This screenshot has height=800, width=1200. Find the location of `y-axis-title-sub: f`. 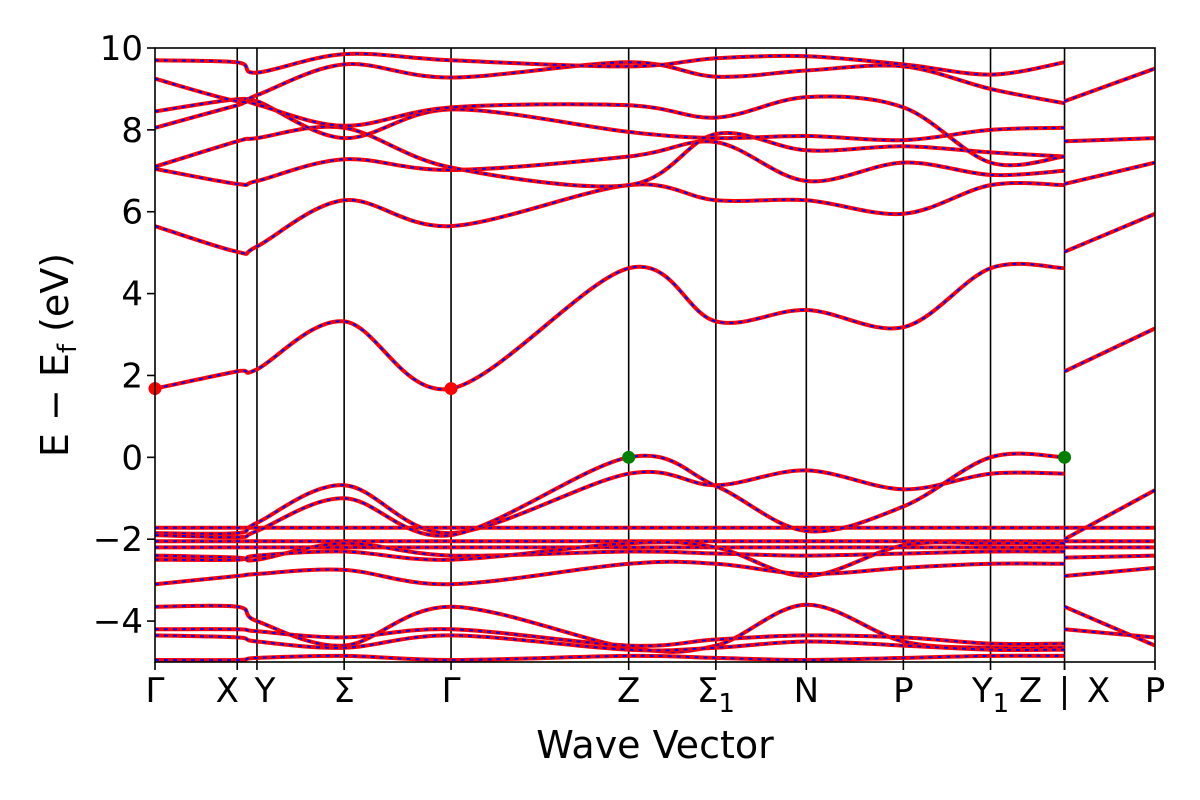

y-axis-title-sub: f is located at coordinates (68, 348).